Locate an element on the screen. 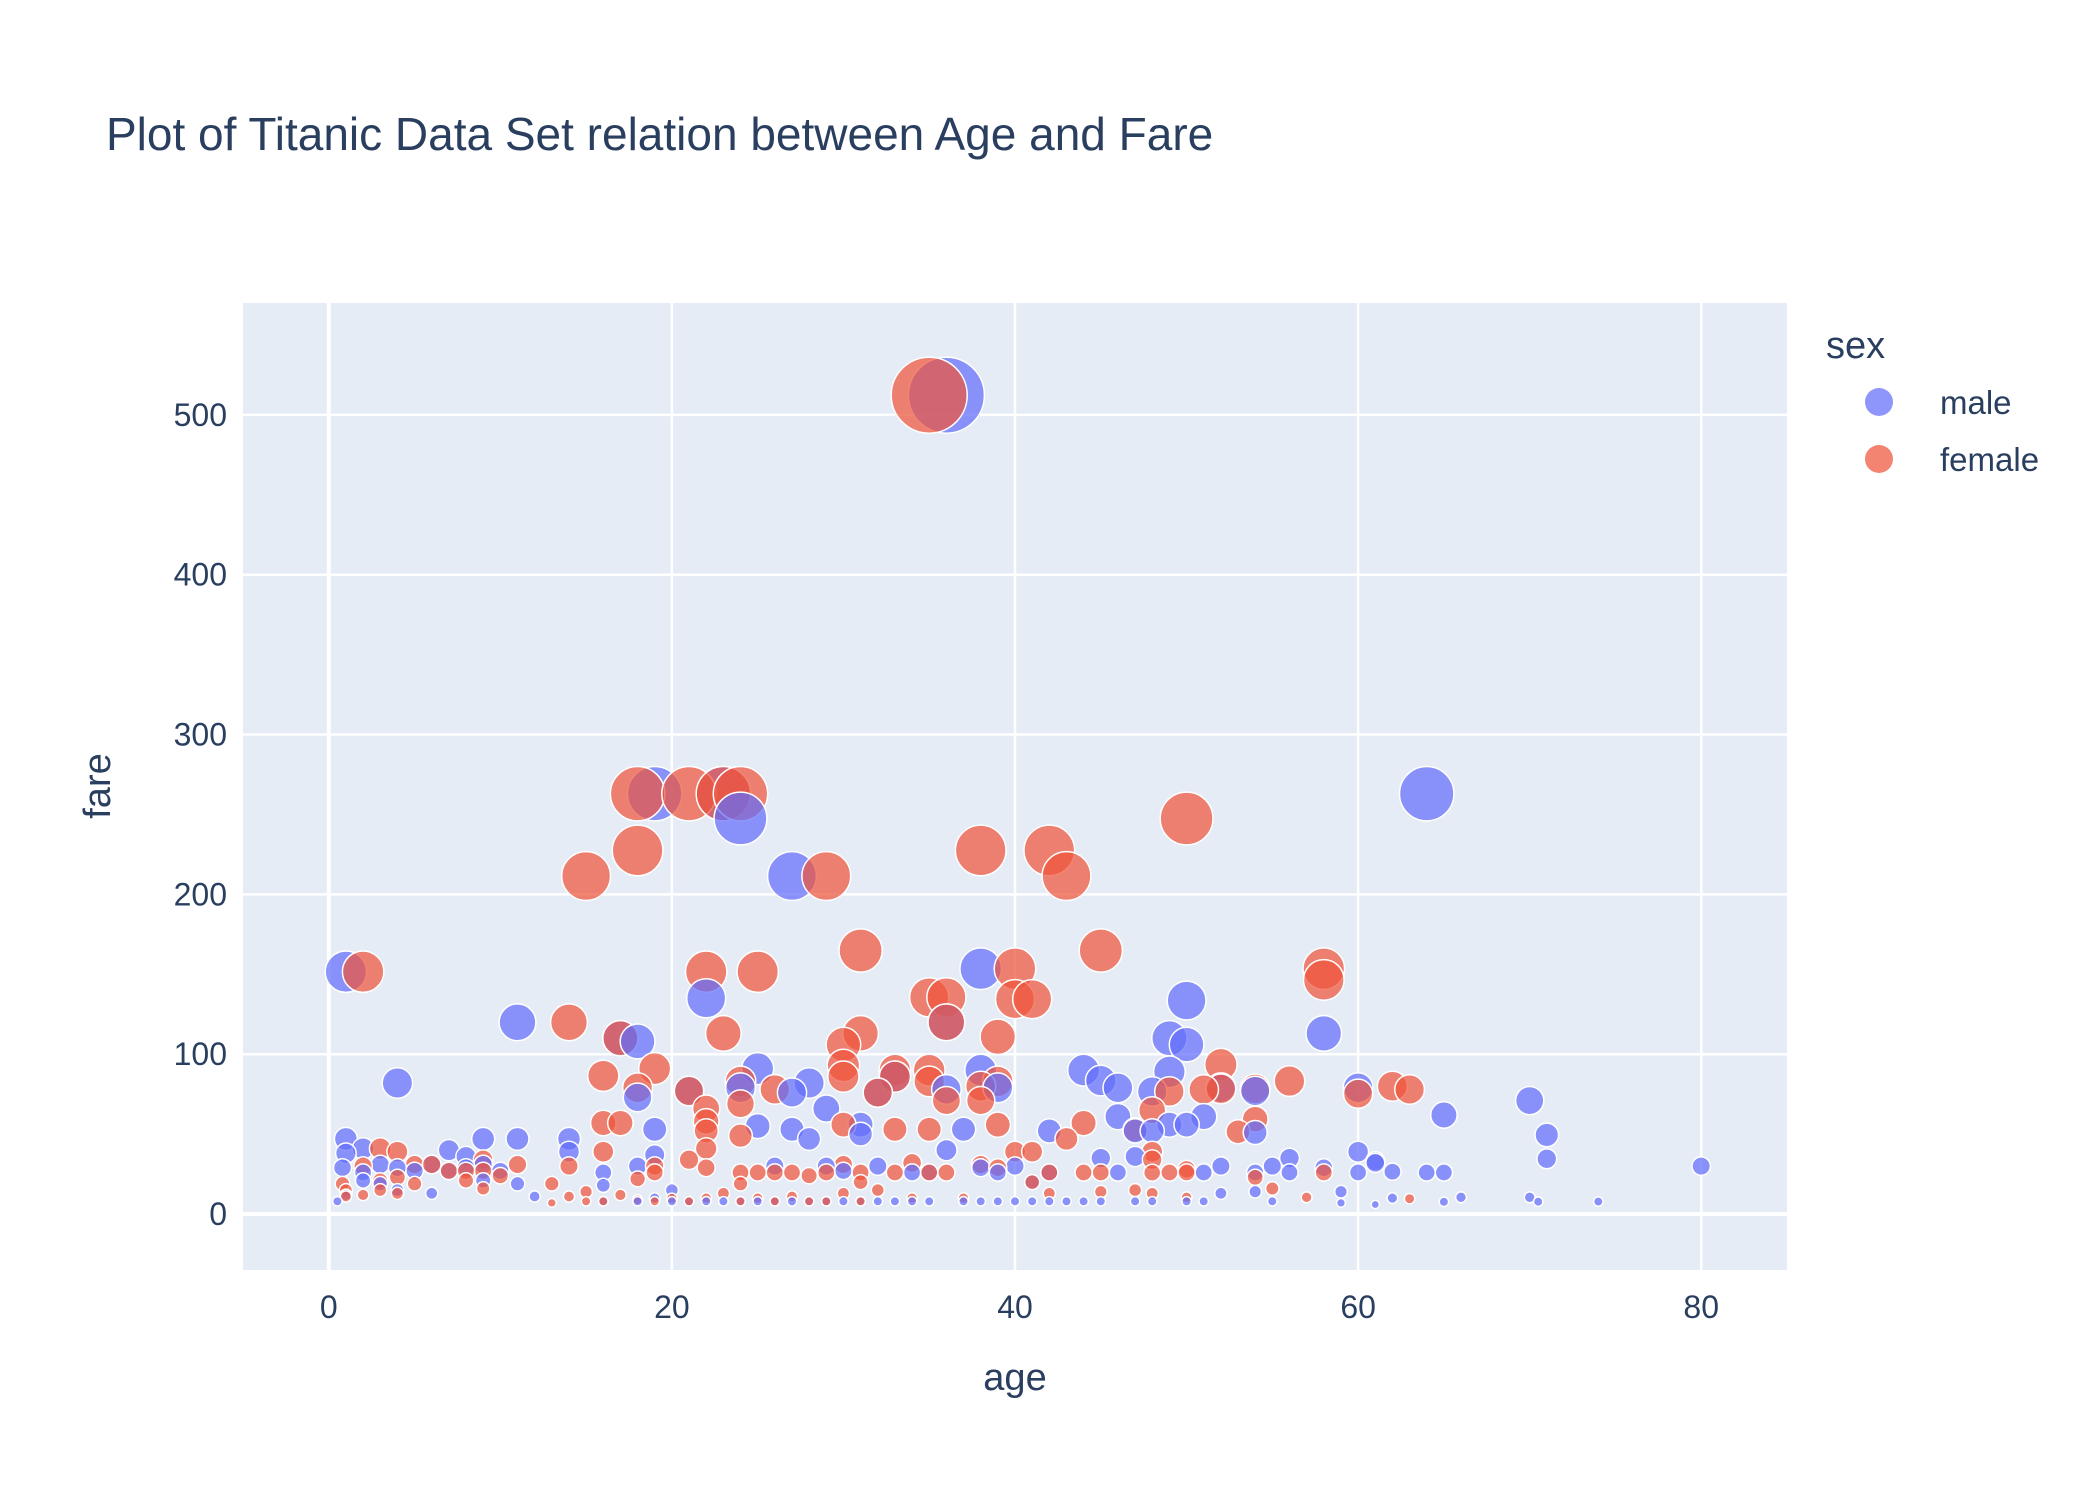  legend-item-female: female is located at coordinates (1952, 459).